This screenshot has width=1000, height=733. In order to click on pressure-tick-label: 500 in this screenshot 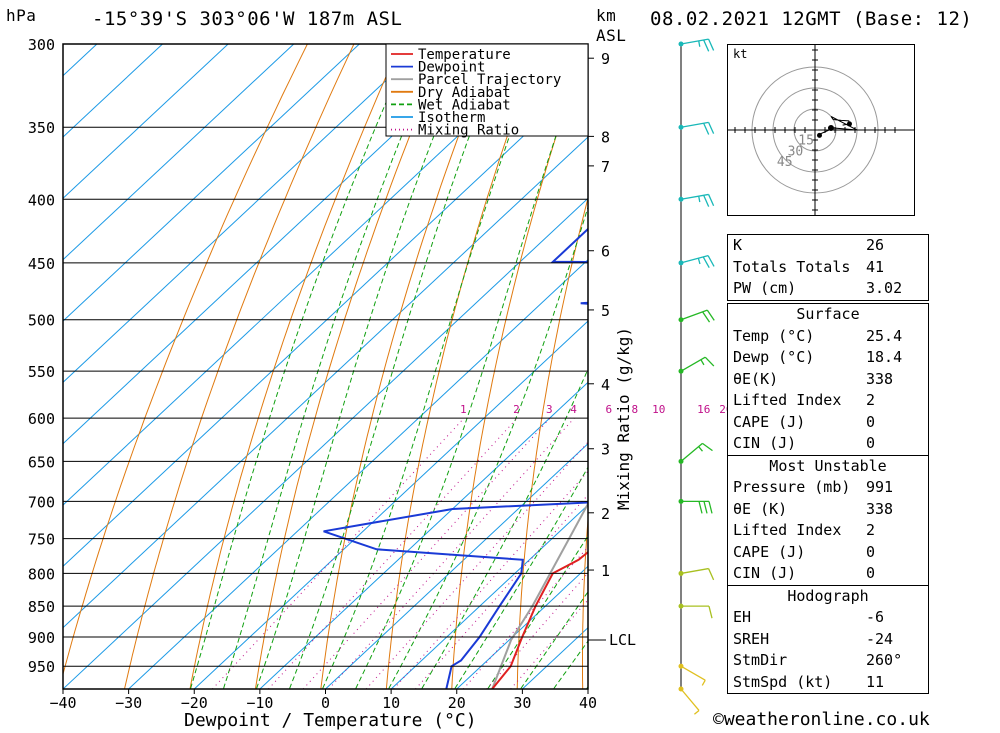, I will do `click(41, 321)`.